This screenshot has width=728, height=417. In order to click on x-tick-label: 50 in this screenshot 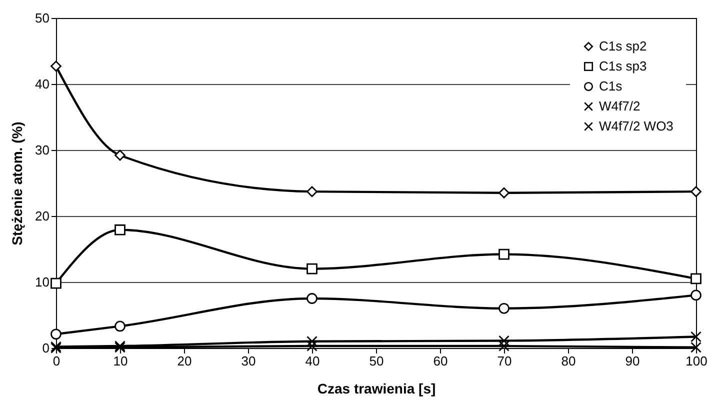, I will do `click(376, 361)`.